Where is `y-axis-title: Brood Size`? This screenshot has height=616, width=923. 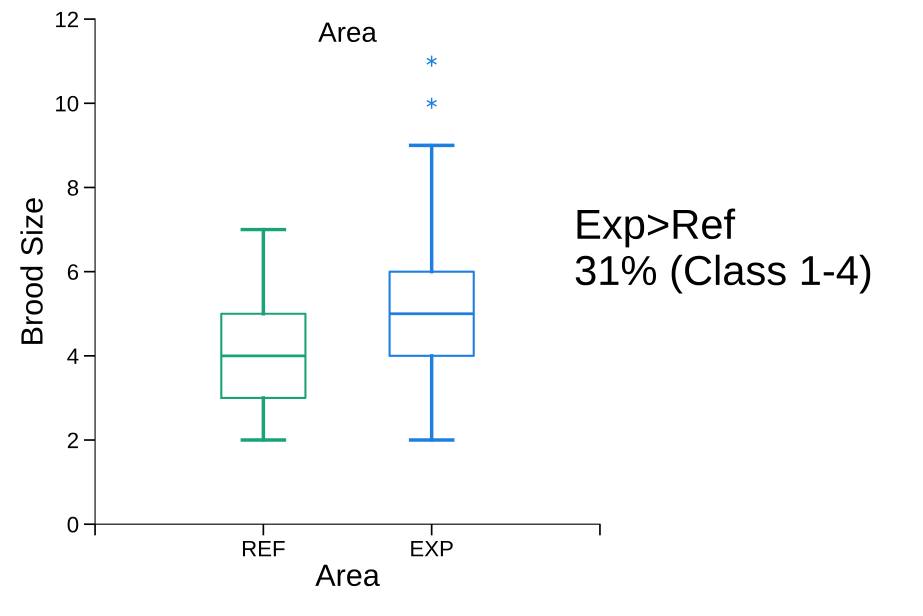
y-axis-title: Brood Size is located at coordinates (31, 271).